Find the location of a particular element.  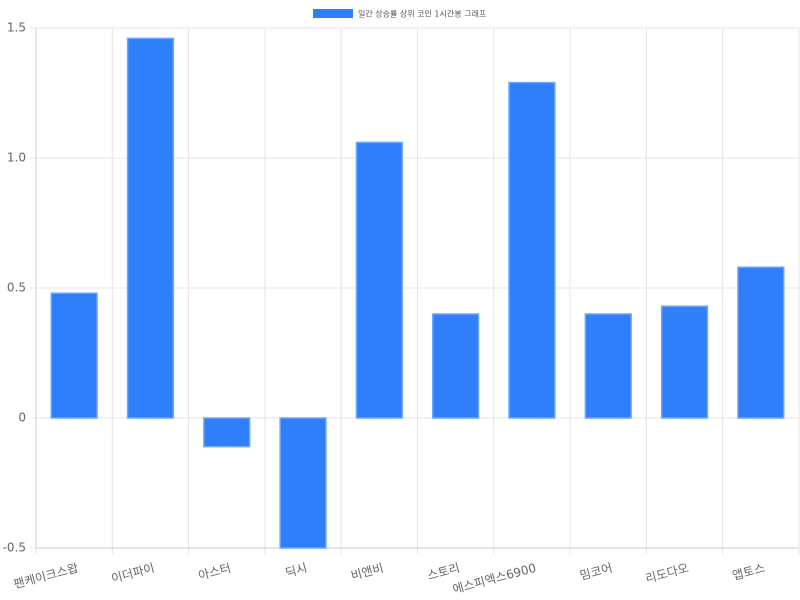

legend-label: 일간 상승률 상위 코인 1시간봉 그래프 is located at coordinates (422, 14).